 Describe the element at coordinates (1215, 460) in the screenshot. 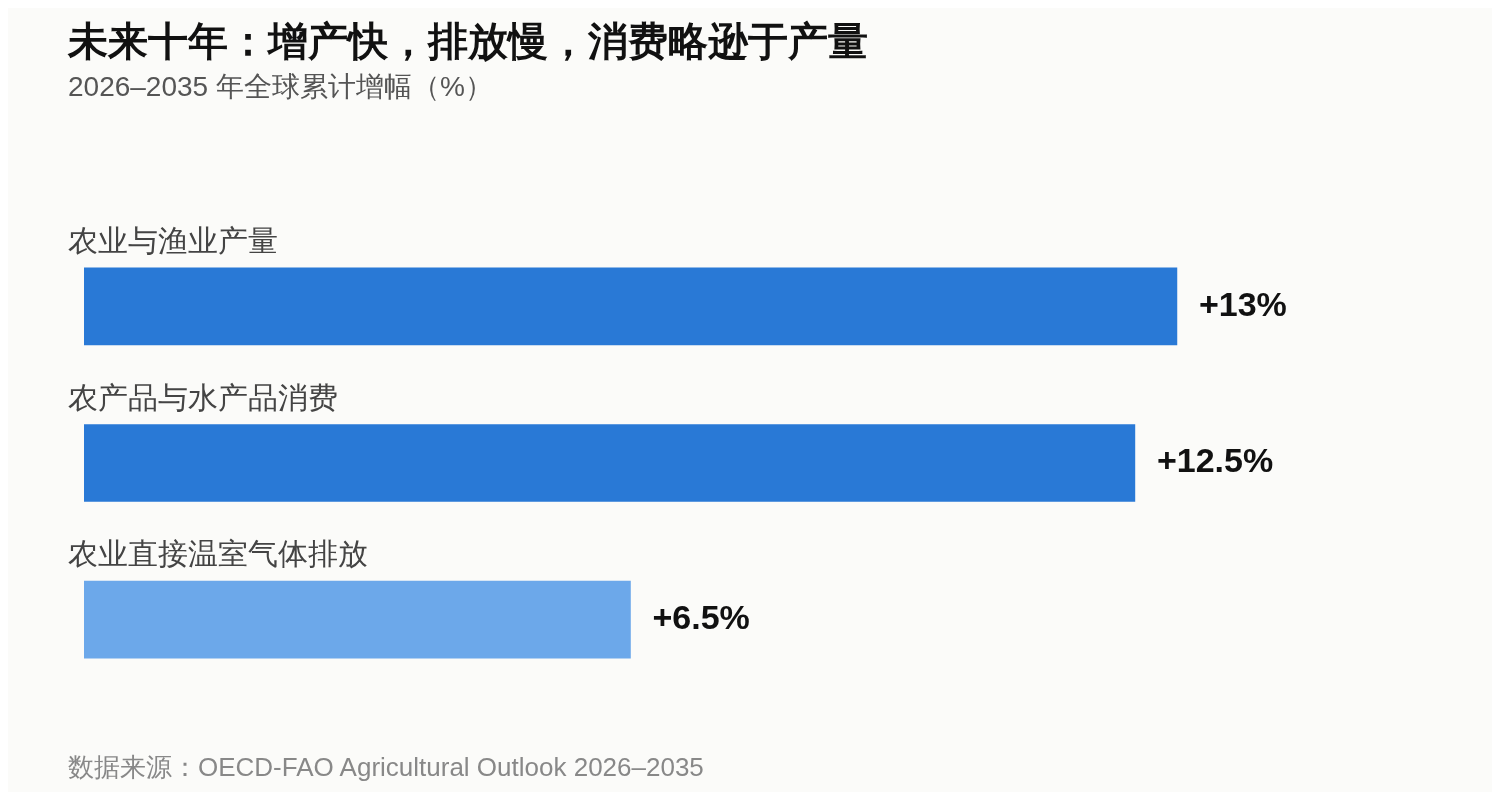

I see `data-label: +12.5%` at that location.